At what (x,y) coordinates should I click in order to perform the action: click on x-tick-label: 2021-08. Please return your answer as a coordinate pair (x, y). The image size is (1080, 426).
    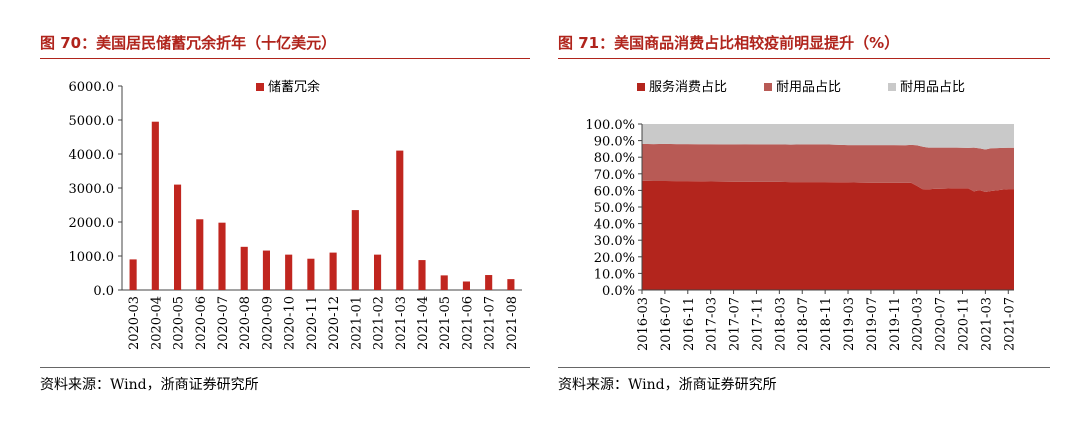
    Looking at the image, I should click on (512, 323).